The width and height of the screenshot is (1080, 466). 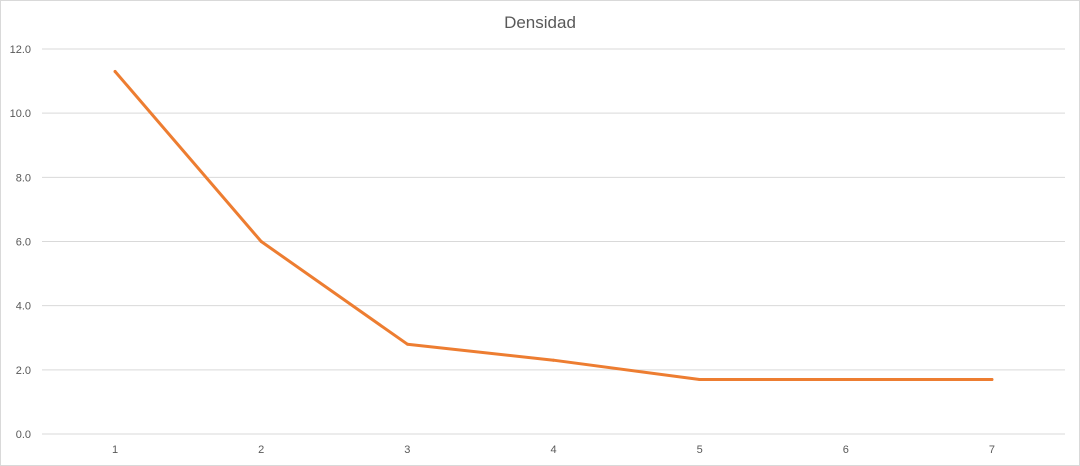 I want to click on x-tick-label: 5, so click(x=700, y=450).